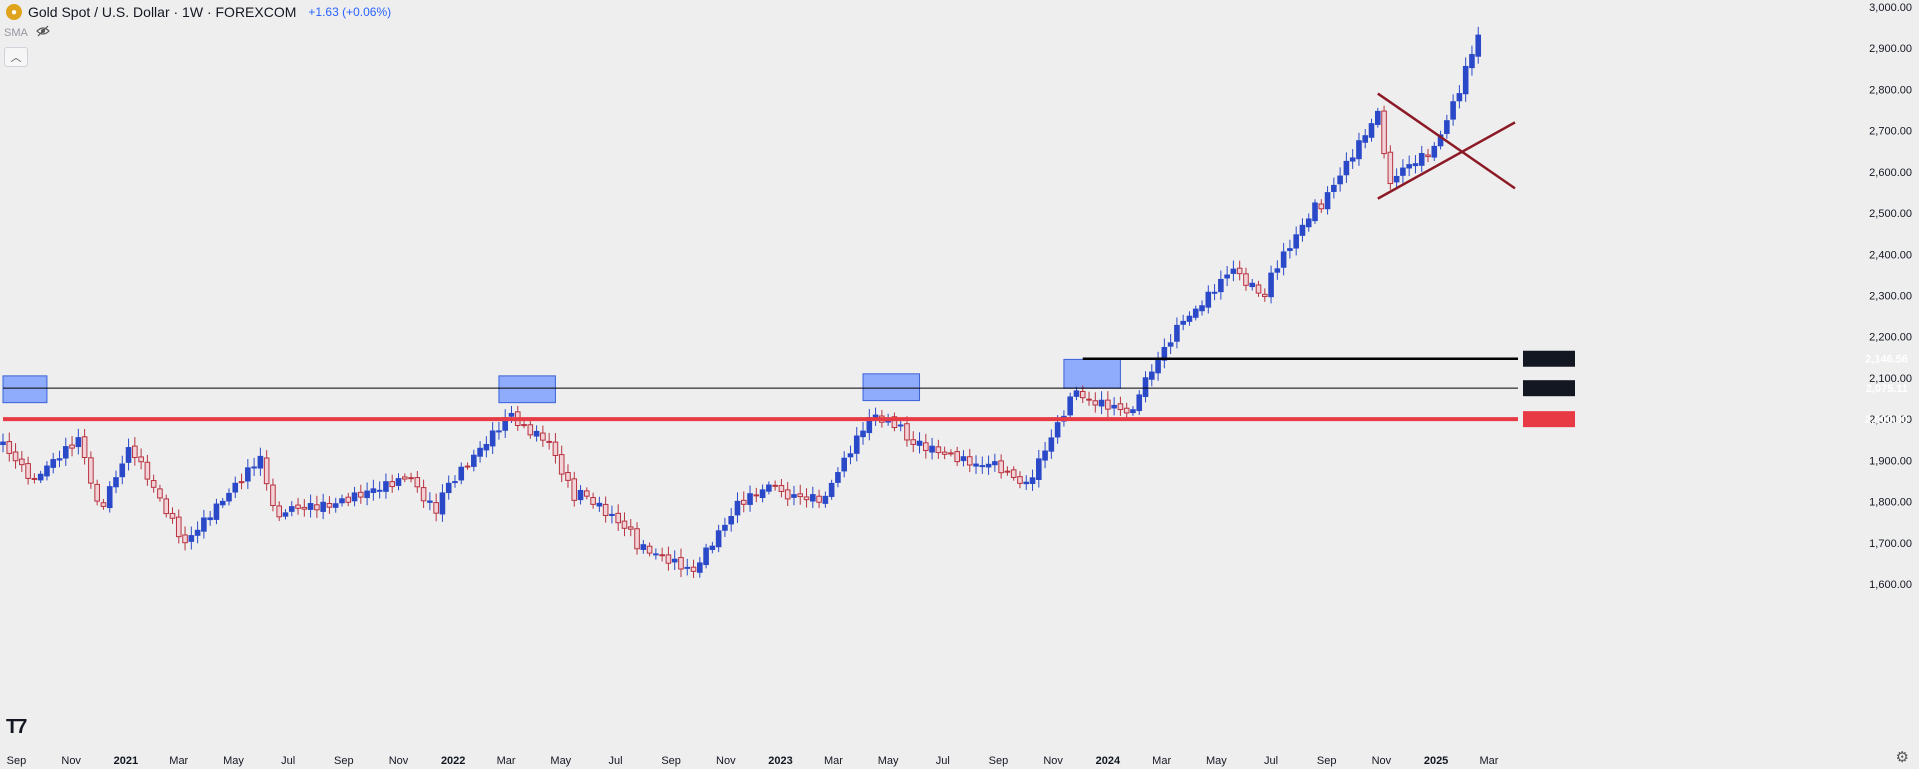 This screenshot has width=1919, height=769. What do you see at coordinates (42, 32) in the screenshot?
I see `eye-hidden-icon` at bounding box center [42, 32].